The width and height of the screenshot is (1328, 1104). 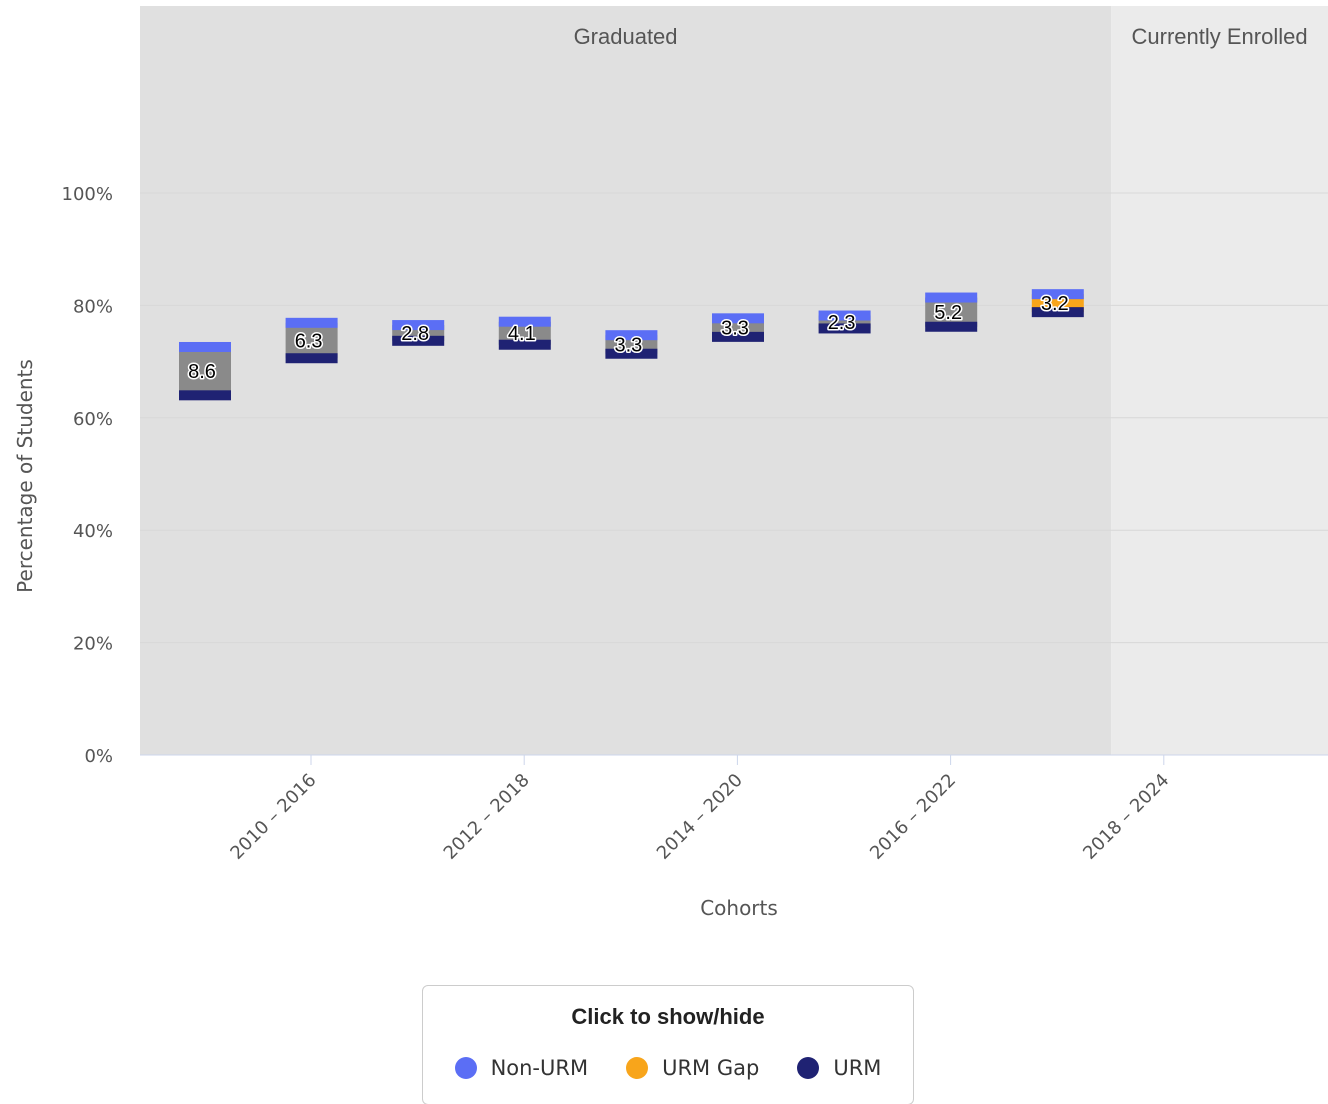 What do you see at coordinates (1220, 36) in the screenshot?
I see `plot-band-title: Currently Enrolled` at bounding box center [1220, 36].